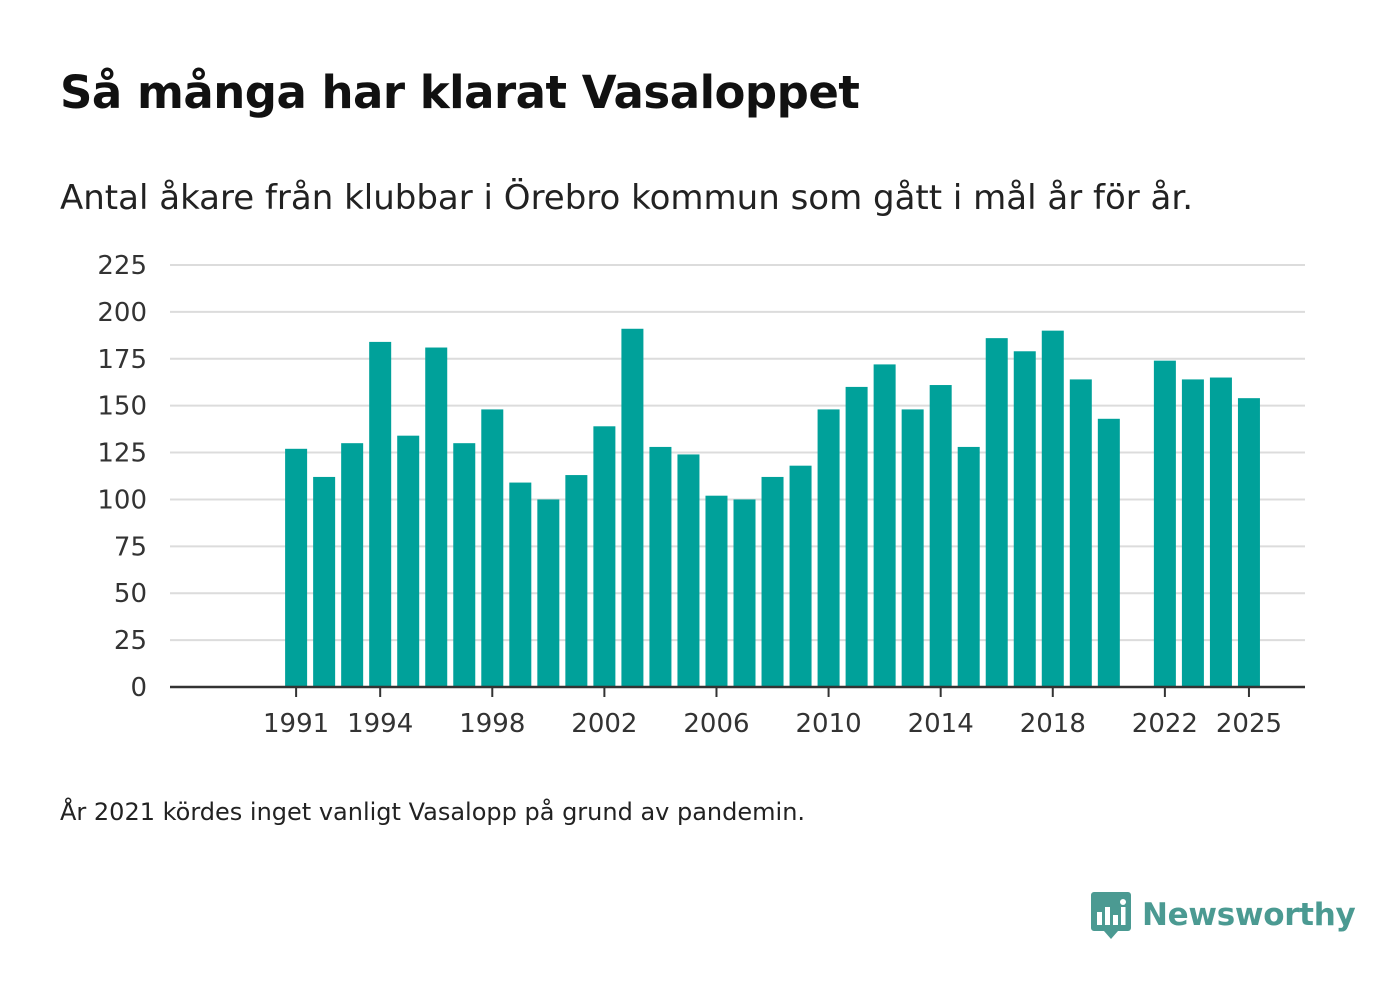  Describe the element at coordinates (122, 360) in the screenshot. I see `y-tick-label: 175` at that location.